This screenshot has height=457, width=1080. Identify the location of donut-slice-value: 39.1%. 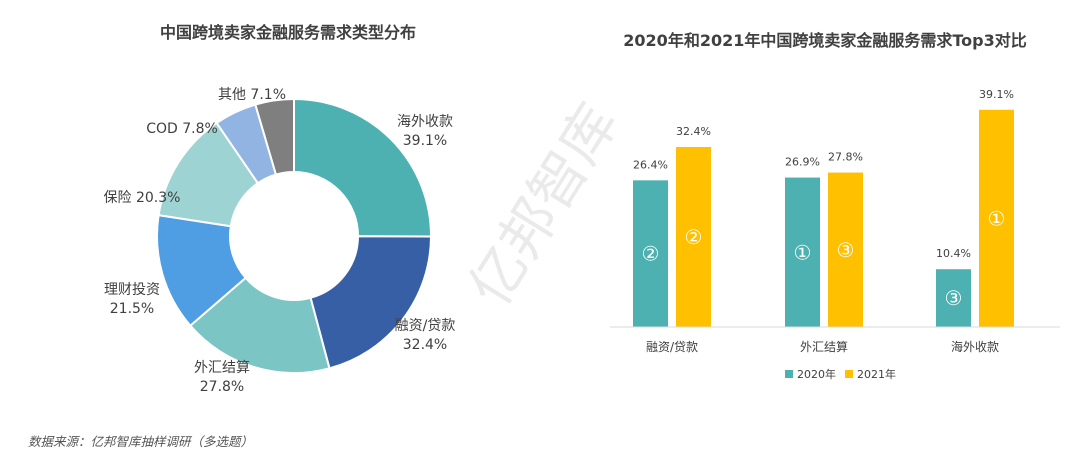
(425, 141).